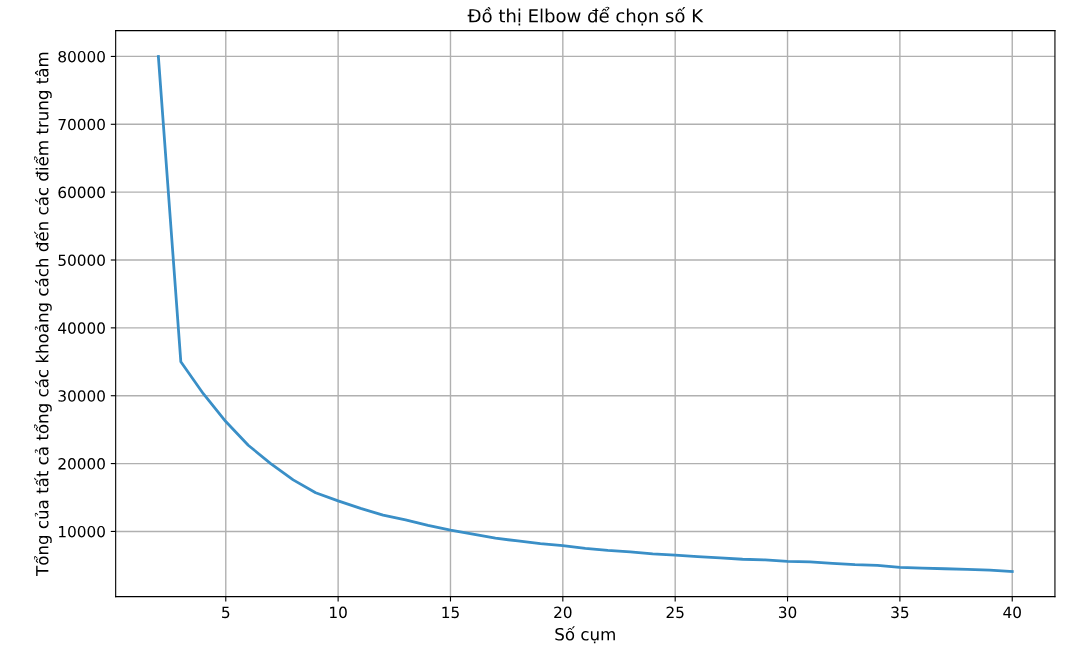 The height and width of the screenshot is (652, 1071). I want to click on x-tick-label: 30, so click(787, 612).